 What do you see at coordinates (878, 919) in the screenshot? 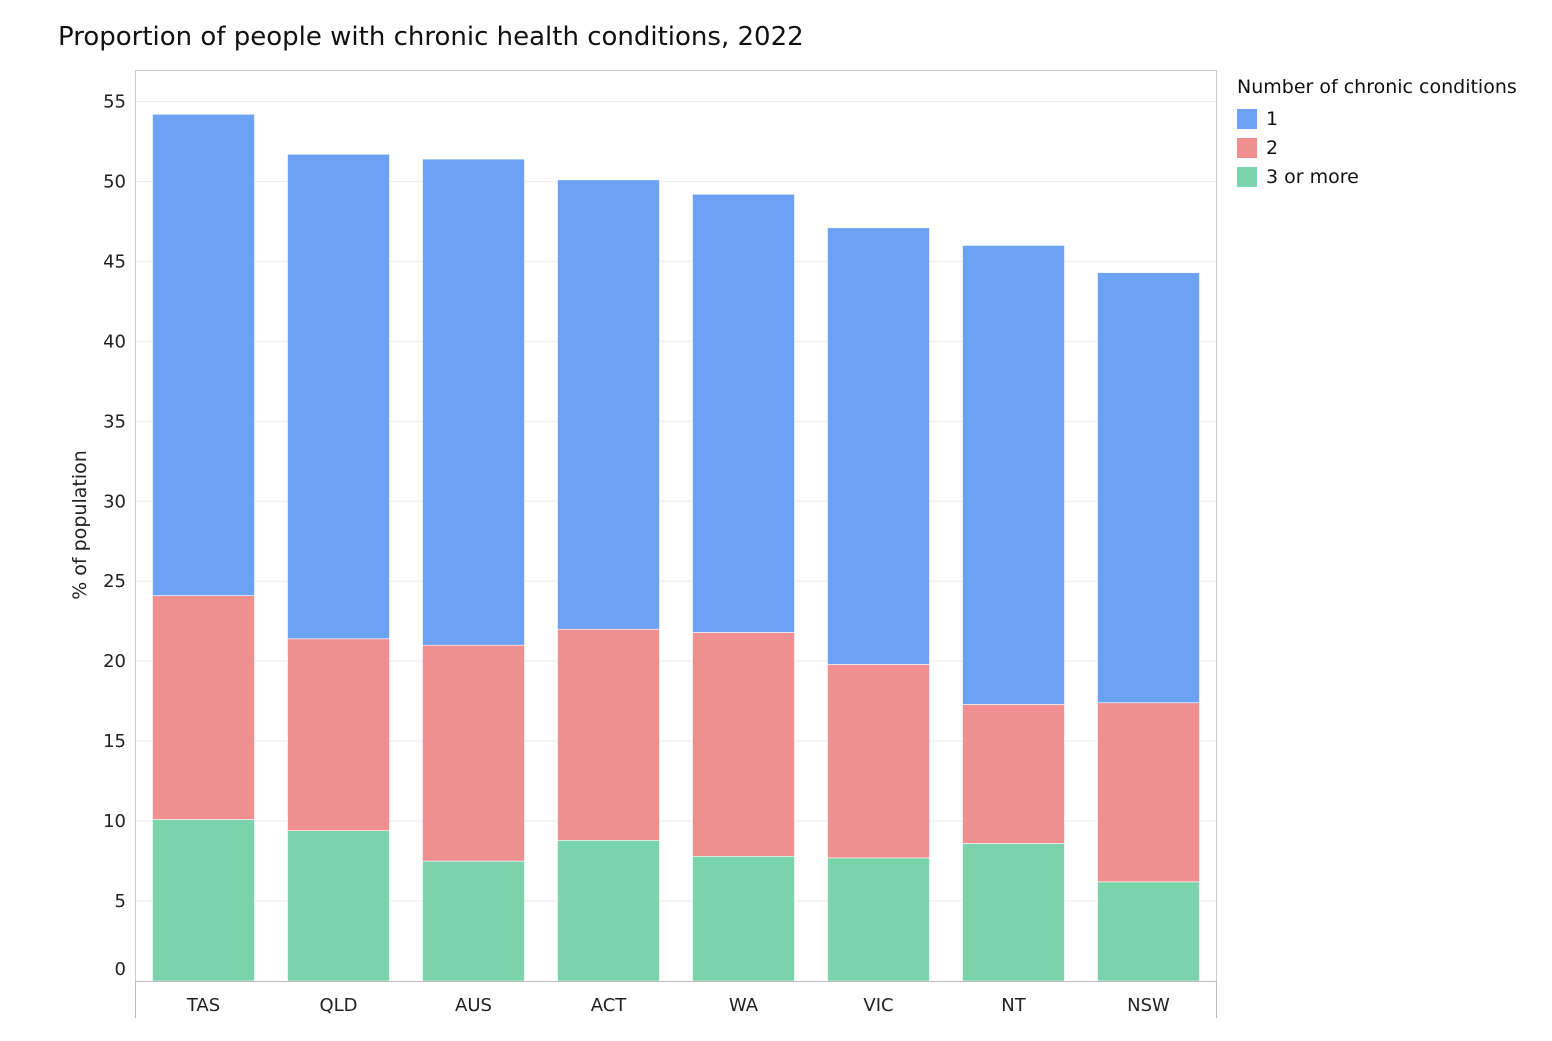
I see `bar-vic-3-or-more` at bounding box center [878, 919].